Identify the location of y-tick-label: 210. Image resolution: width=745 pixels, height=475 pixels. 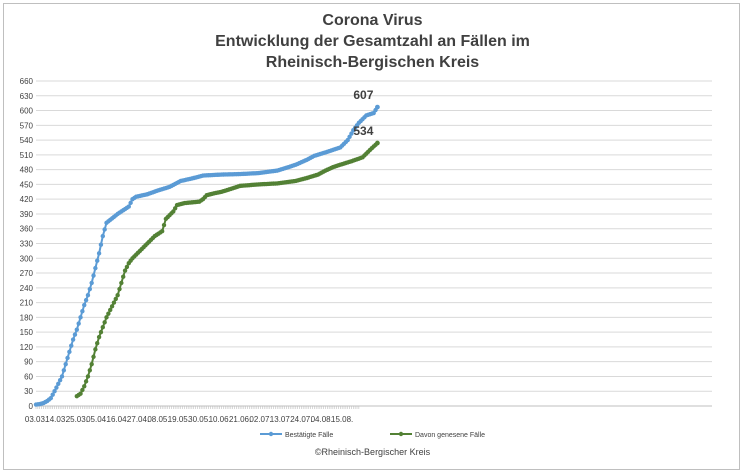
(27, 303).